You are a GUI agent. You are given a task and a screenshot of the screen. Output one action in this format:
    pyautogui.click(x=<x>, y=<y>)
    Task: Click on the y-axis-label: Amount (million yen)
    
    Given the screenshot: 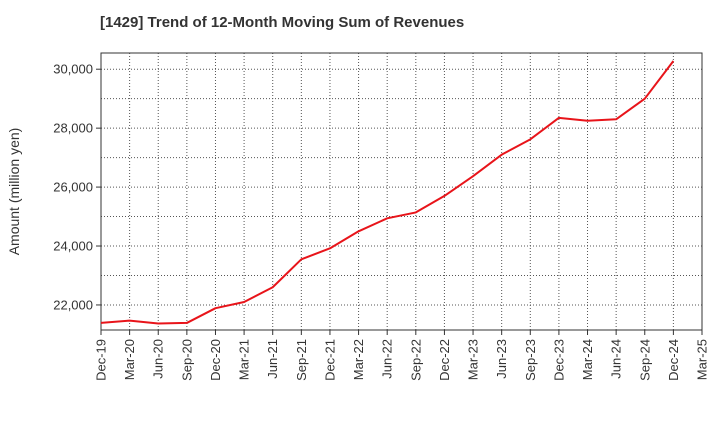 What is the action you would take?
    pyautogui.click(x=14, y=192)
    